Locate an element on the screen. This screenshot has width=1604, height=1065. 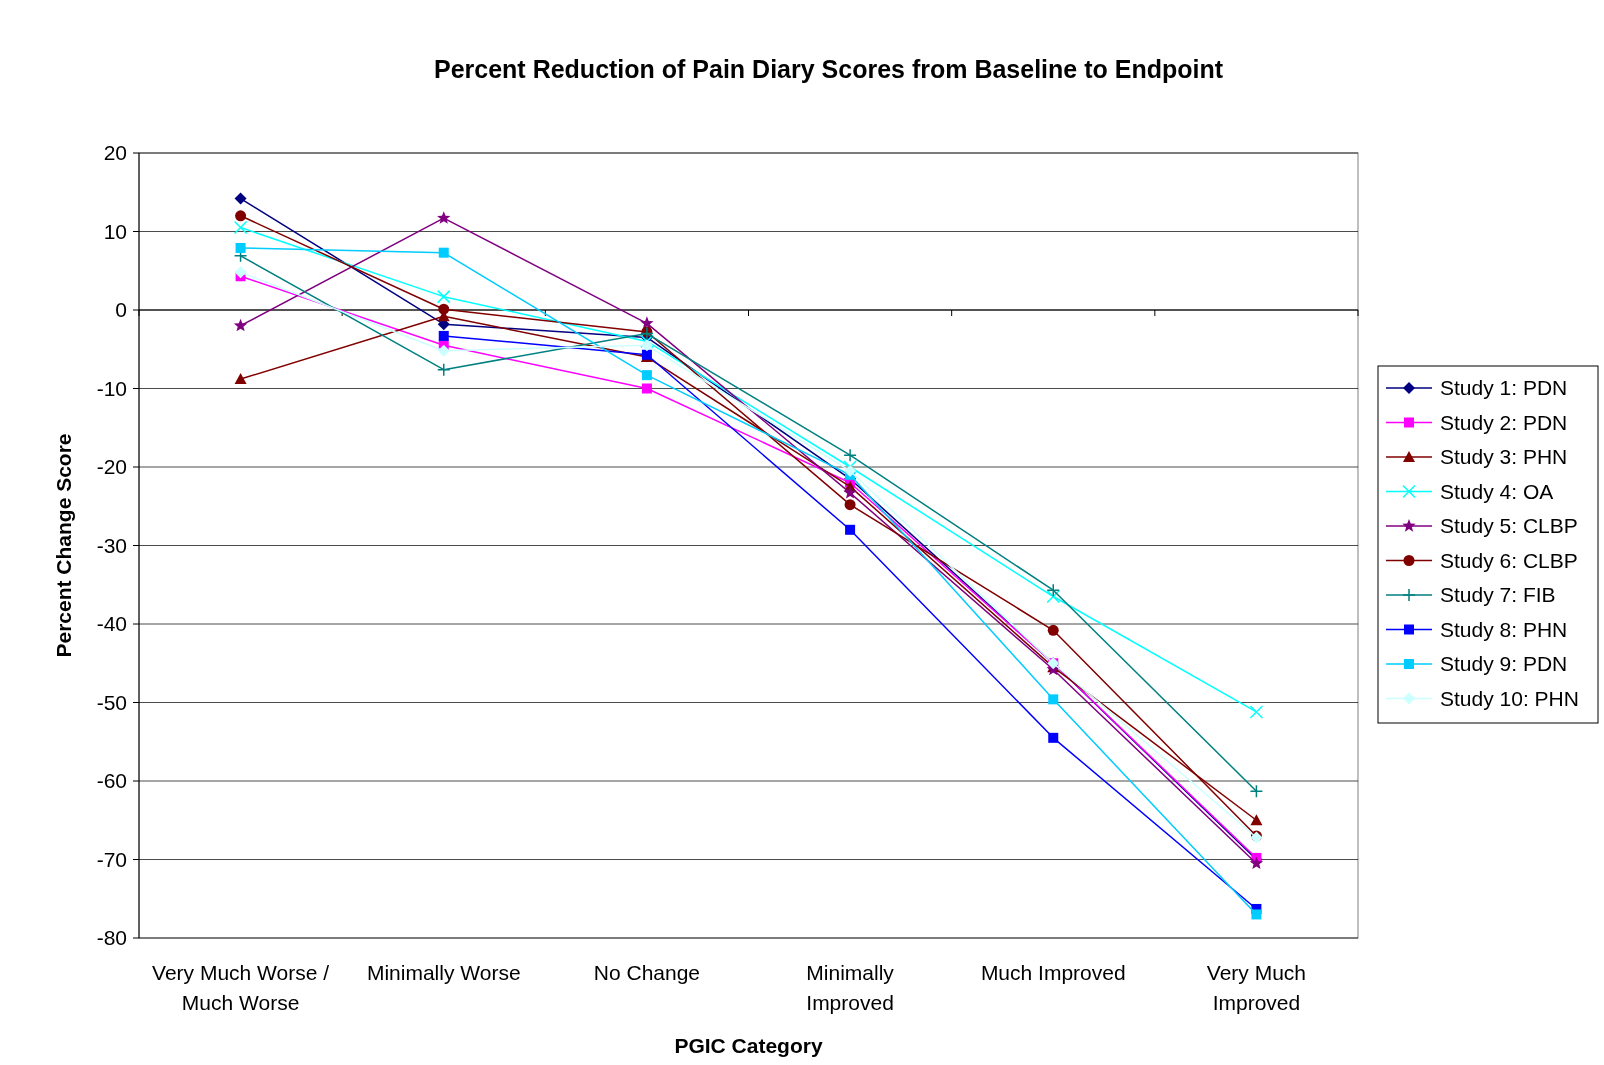
y-tick-label: -10 is located at coordinates (111, 388).